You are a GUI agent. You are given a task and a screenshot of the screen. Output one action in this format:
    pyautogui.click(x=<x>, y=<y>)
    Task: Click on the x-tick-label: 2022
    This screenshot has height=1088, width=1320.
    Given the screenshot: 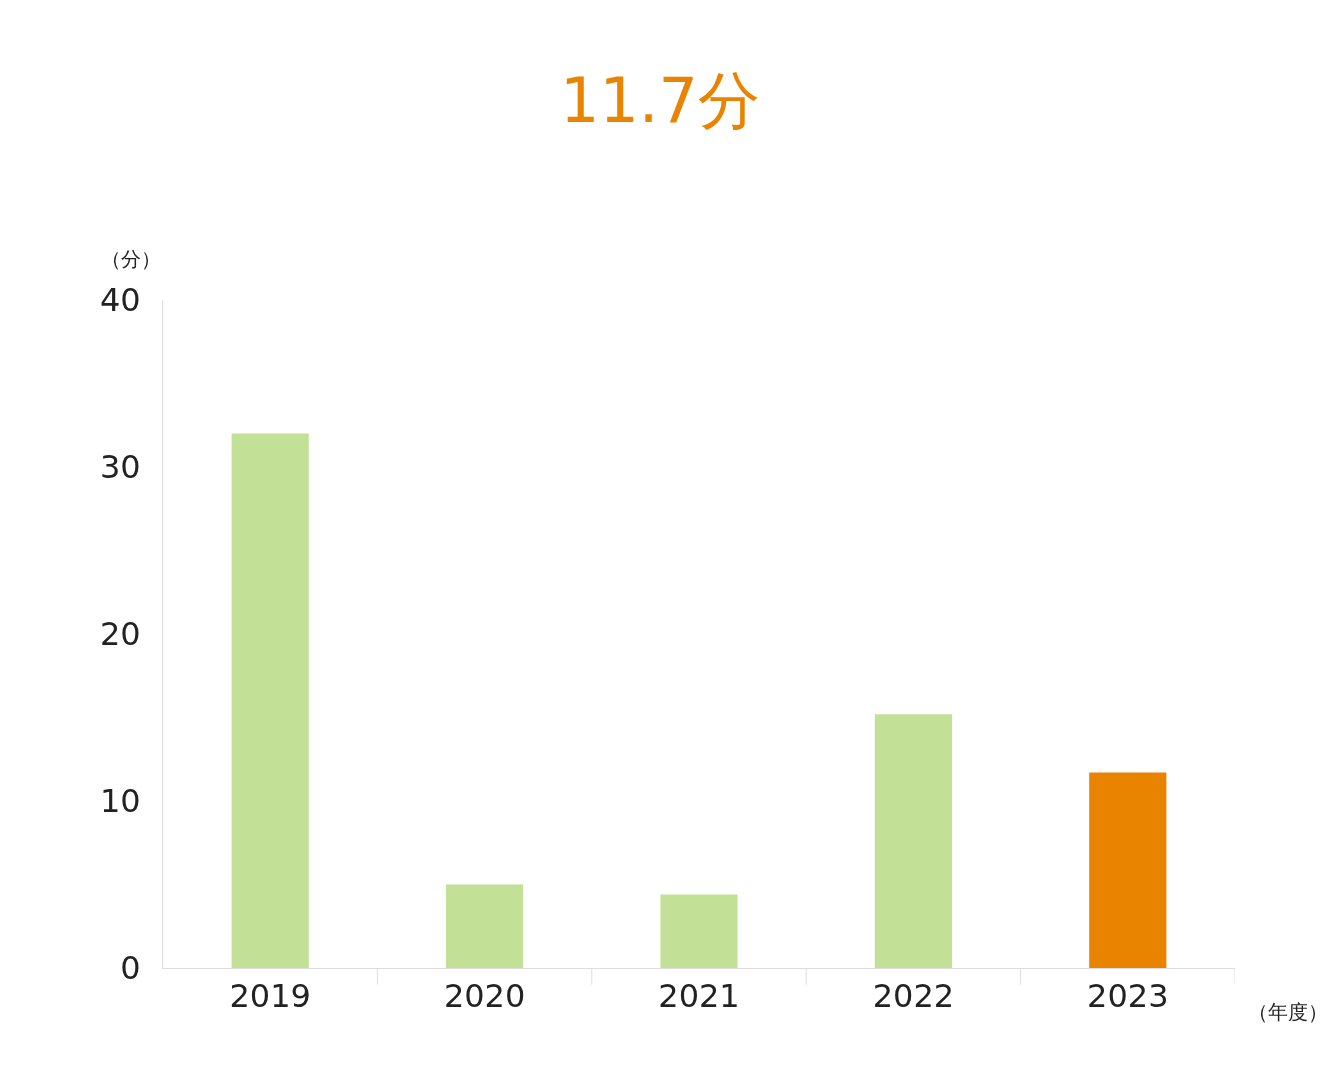 What is the action you would take?
    pyautogui.click(x=913, y=996)
    